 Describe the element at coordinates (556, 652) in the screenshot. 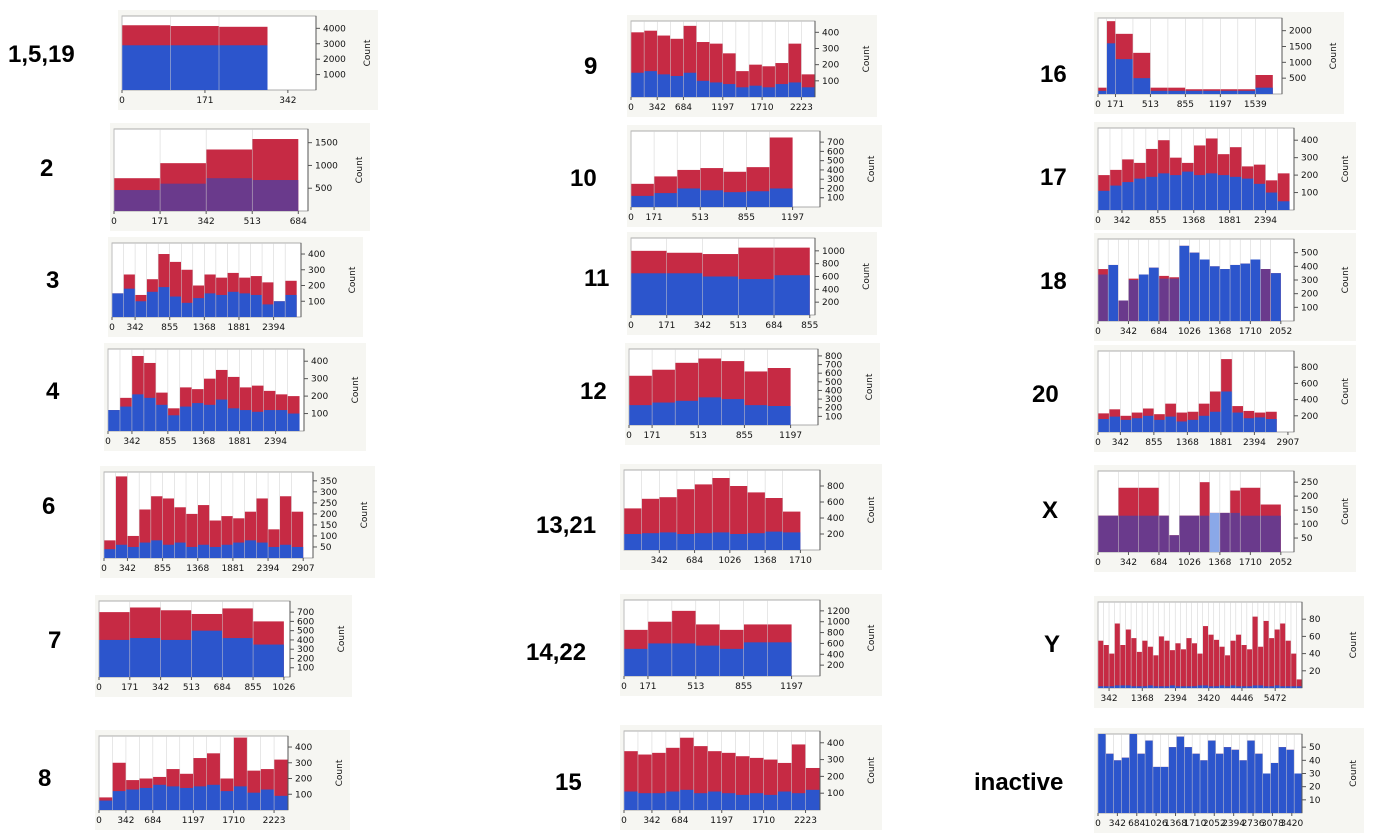

I see `chart-label: 14,22` at that location.